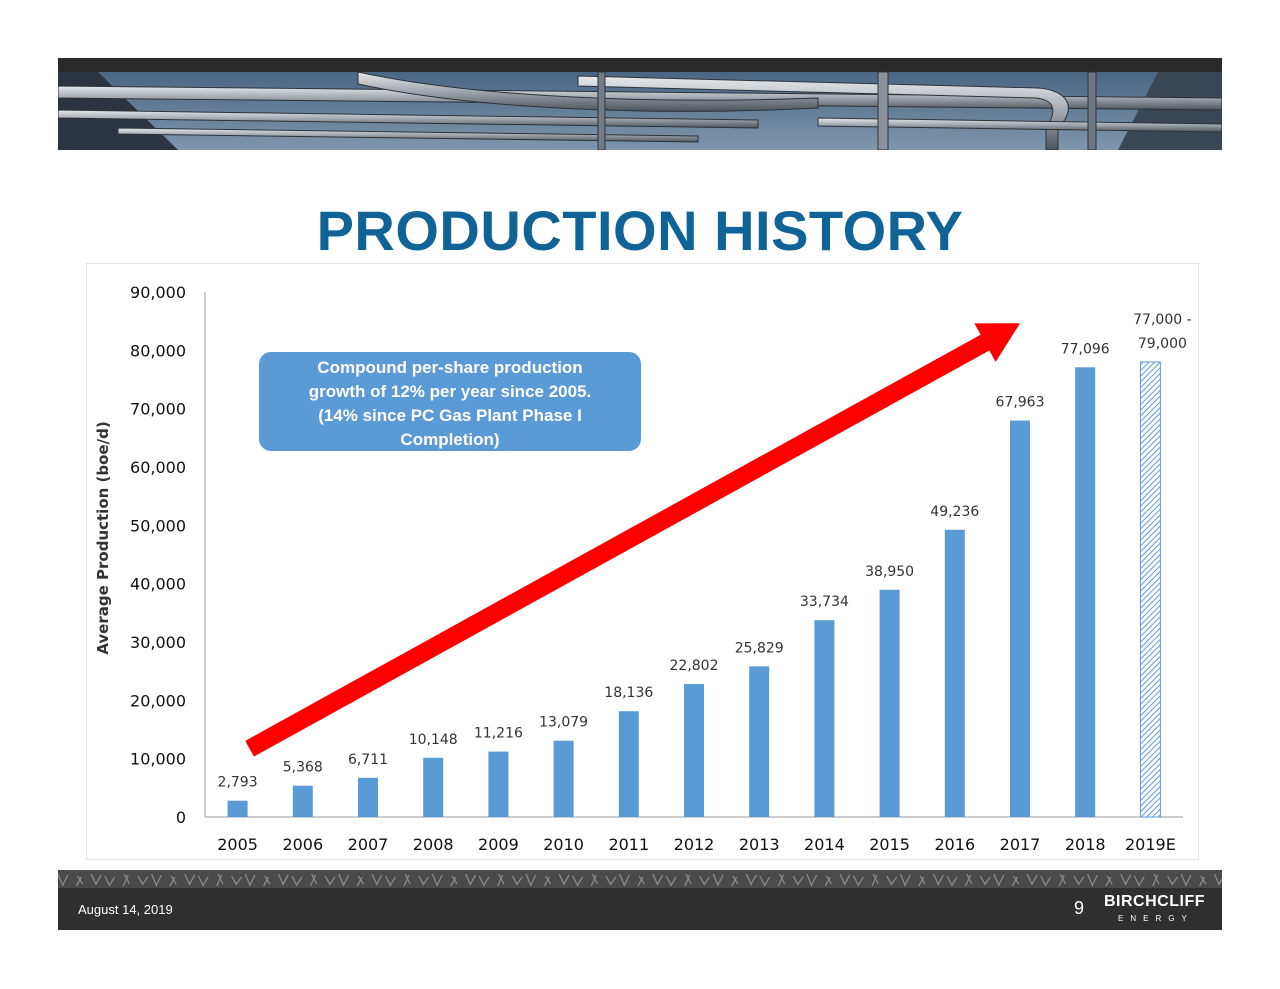 The image size is (1280, 989). What do you see at coordinates (1085, 349) in the screenshot?
I see `bar-value-label: 77,096` at bounding box center [1085, 349].